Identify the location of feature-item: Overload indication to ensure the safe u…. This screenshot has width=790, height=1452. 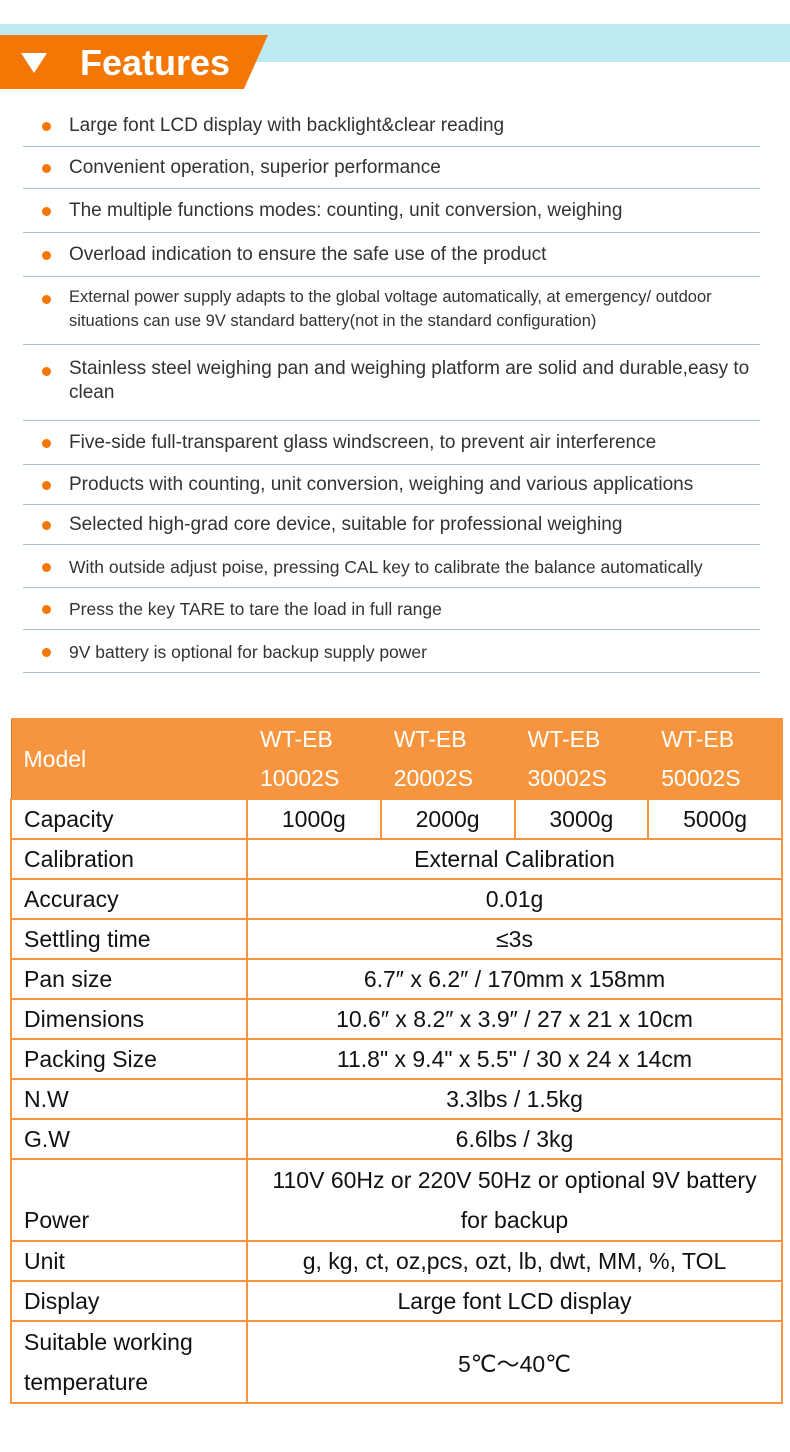
(391, 255).